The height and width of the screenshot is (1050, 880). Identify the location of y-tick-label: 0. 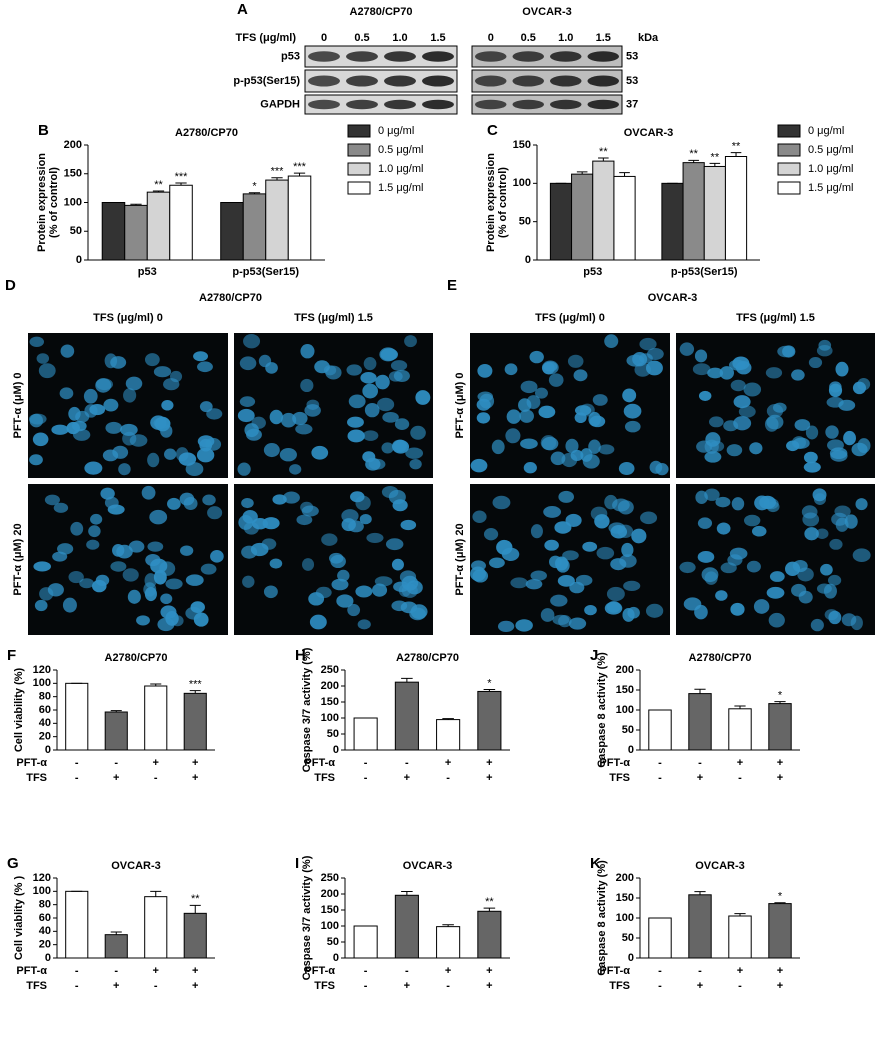
(336, 958).